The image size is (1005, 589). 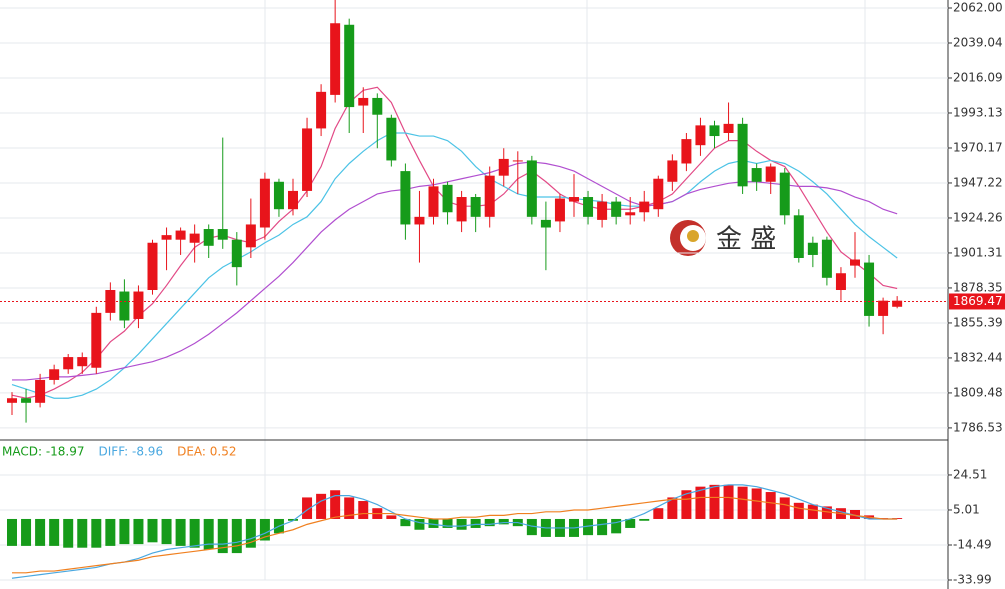 I want to click on y-tick-label: -14.49, so click(x=972, y=544).